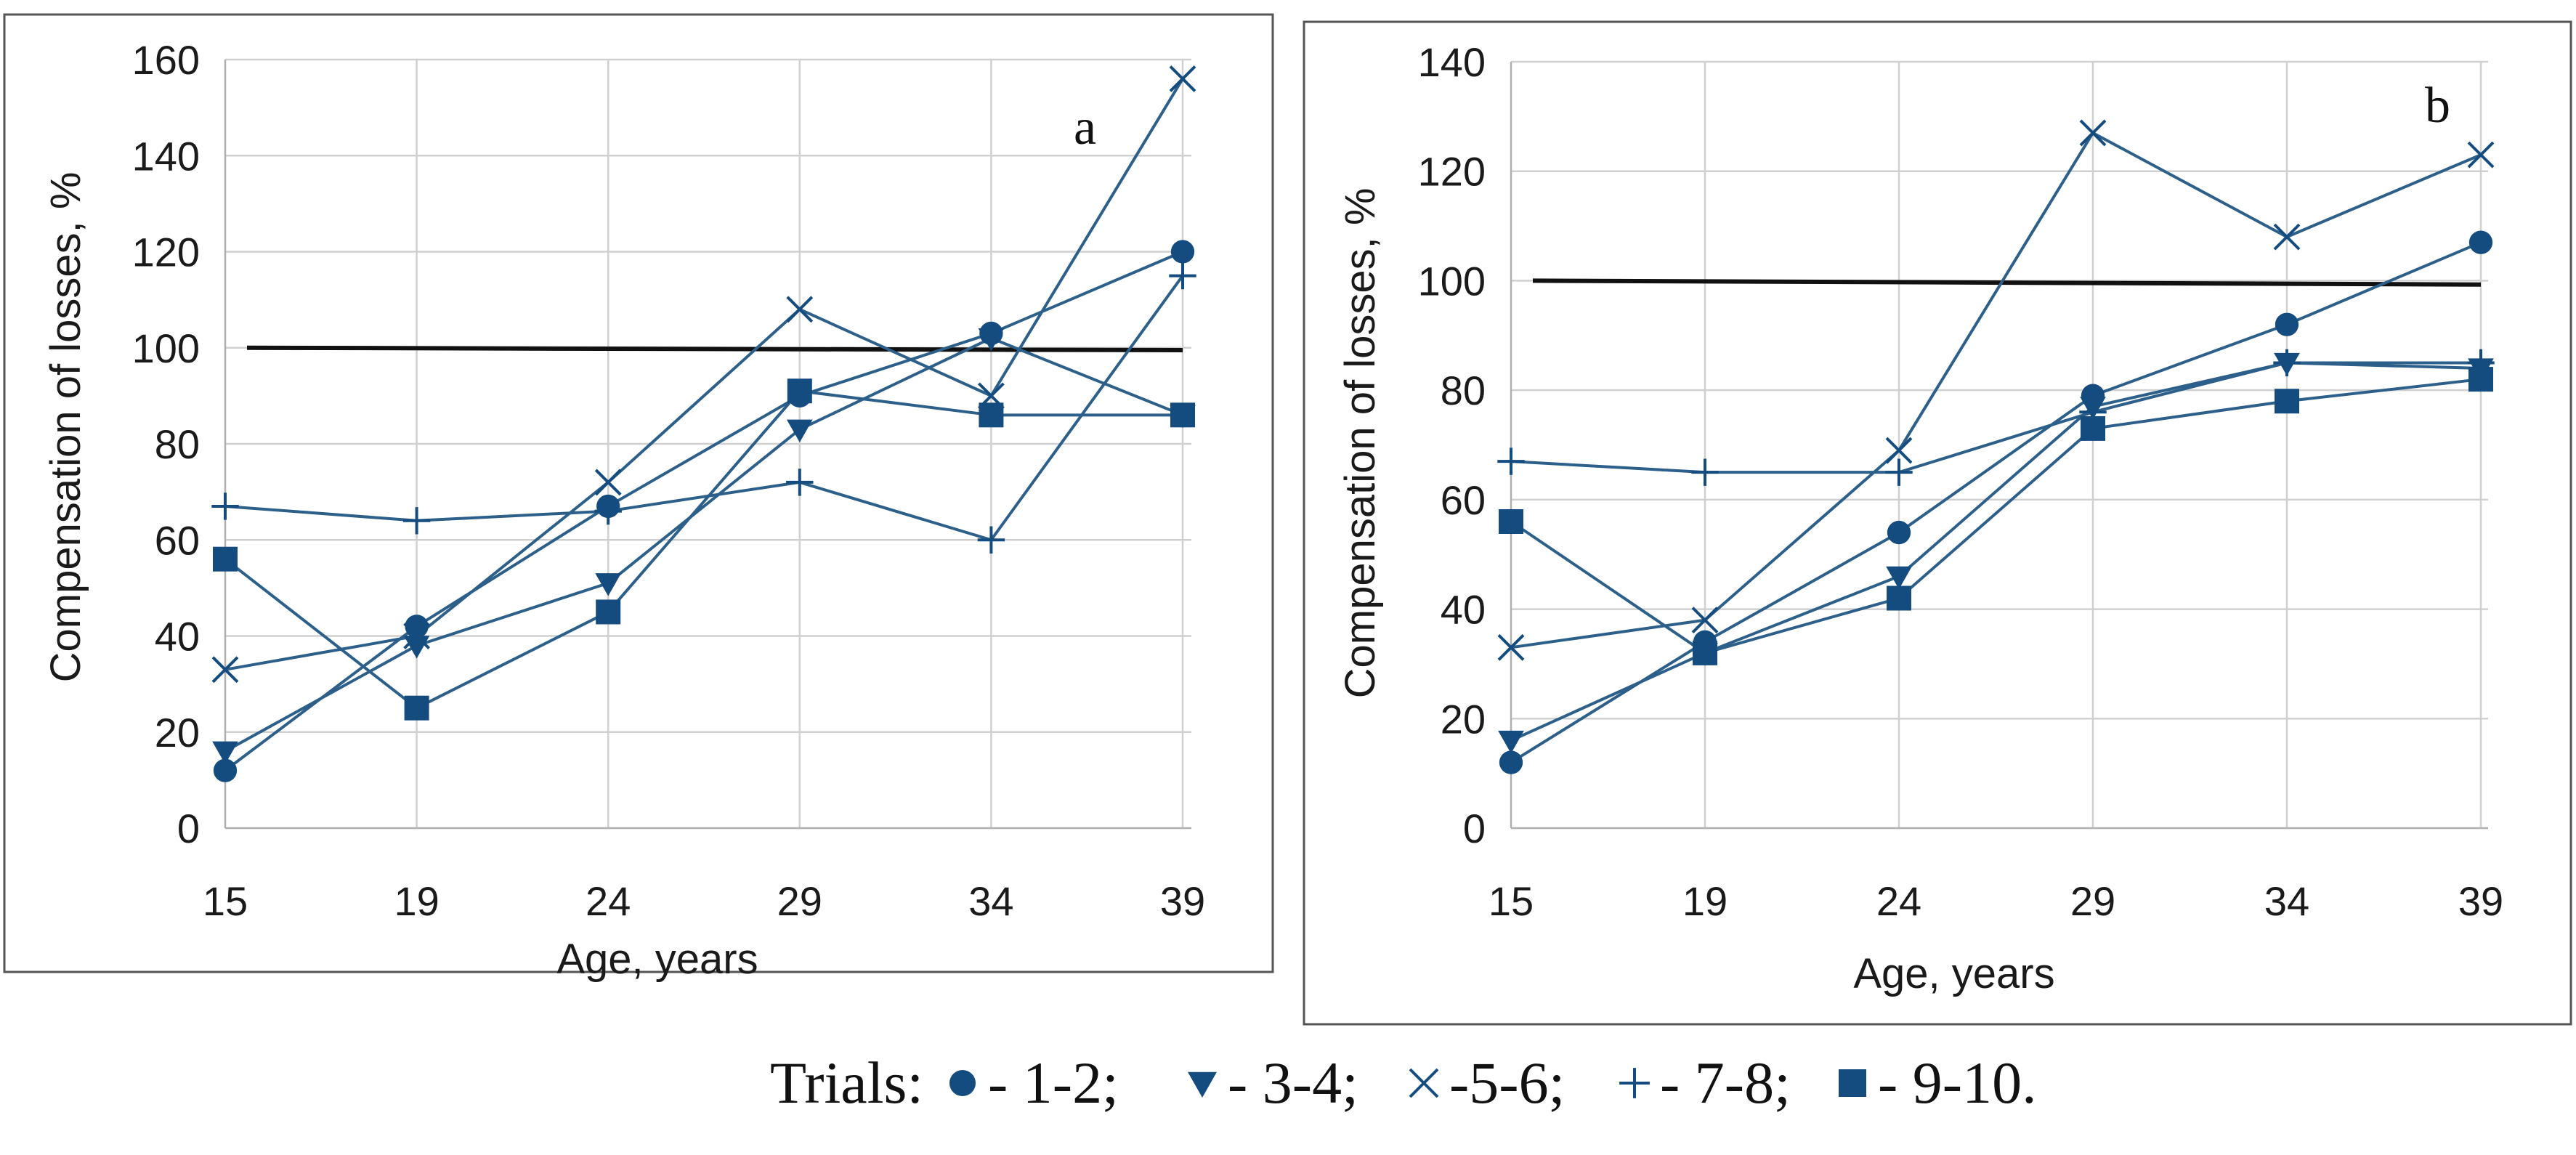 The height and width of the screenshot is (1155, 2576). What do you see at coordinates (1360, 443) in the screenshot?
I see `panel-b-y-axis-title: Compensation of losses, %` at bounding box center [1360, 443].